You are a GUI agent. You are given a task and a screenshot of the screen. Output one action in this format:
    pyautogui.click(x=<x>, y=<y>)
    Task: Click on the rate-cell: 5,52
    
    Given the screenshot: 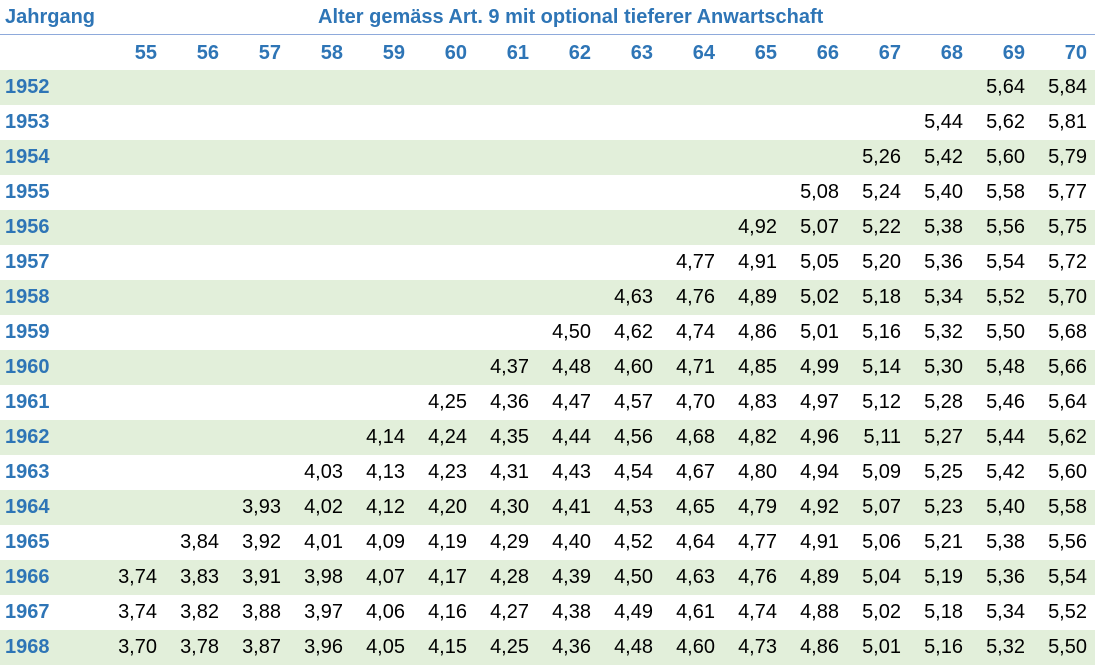 What is the action you would take?
    pyautogui.click(x=1005, y=297)
    